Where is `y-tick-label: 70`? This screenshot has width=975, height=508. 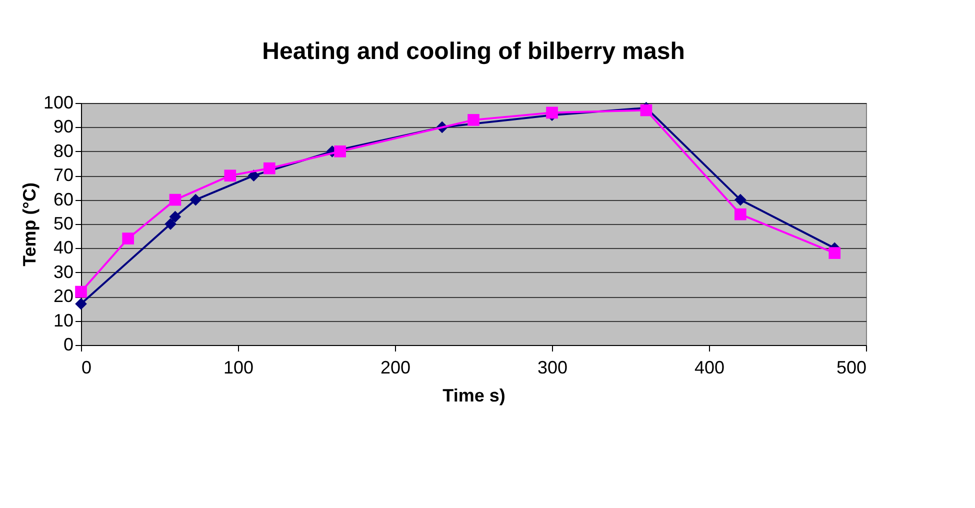
y-tick-label: 70 is located at coordinates (63, 175).